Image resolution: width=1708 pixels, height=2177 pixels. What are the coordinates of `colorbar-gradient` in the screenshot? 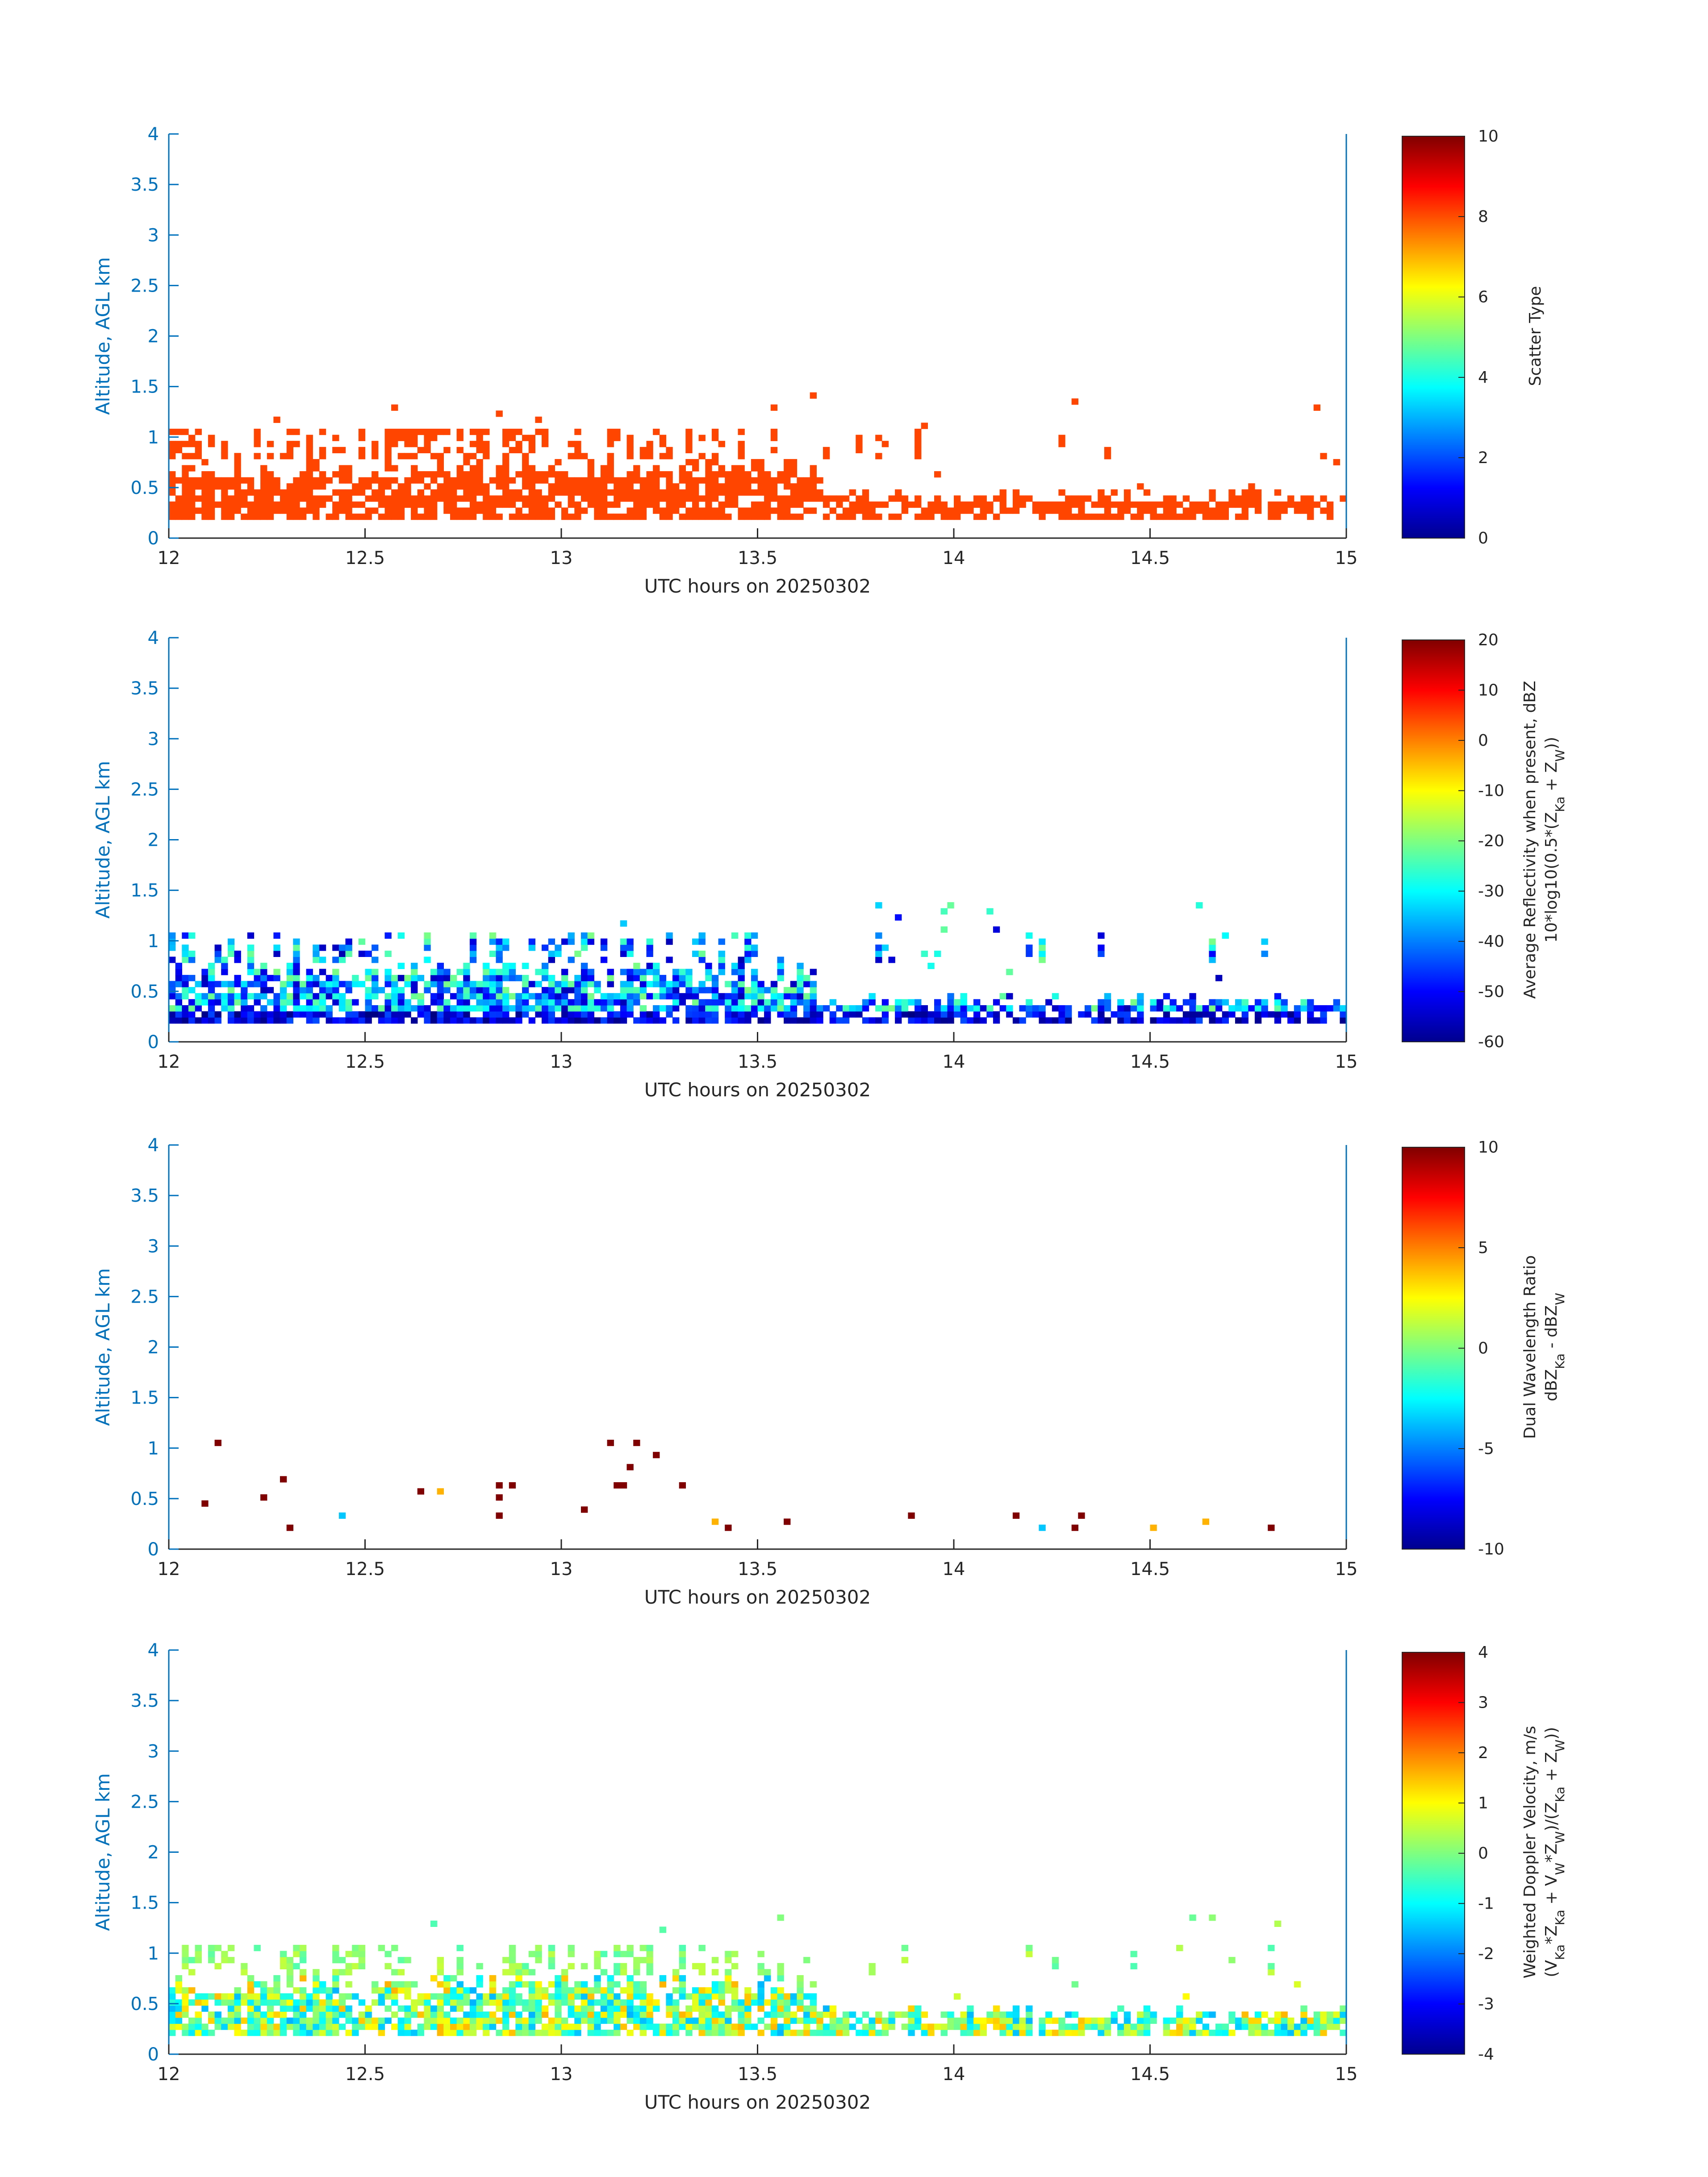 It's located at (1433, 1853).